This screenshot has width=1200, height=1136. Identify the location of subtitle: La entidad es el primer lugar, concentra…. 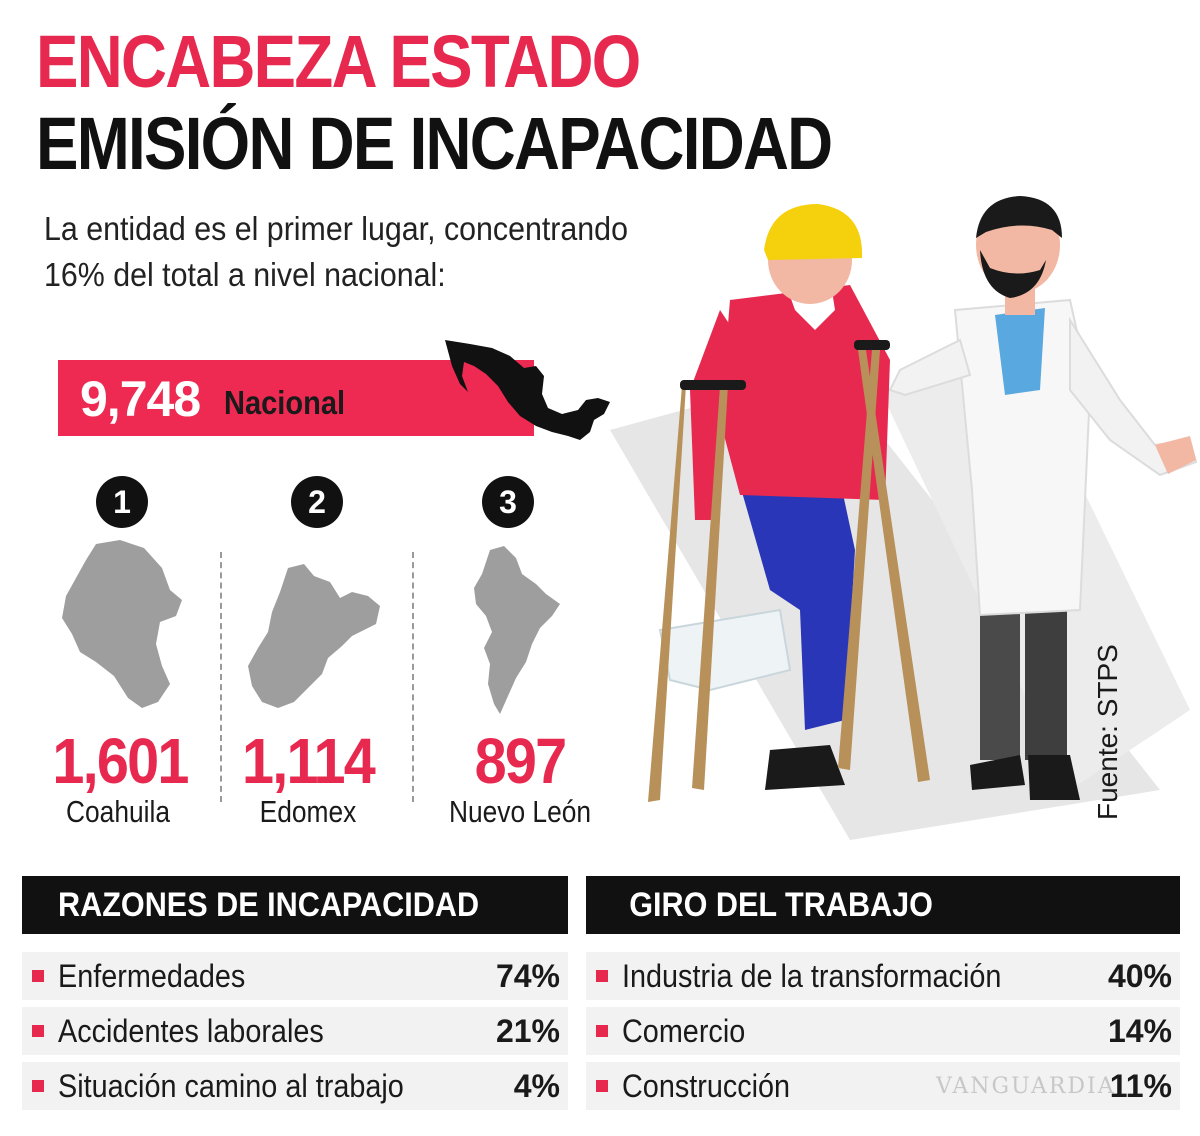
(336, 251).